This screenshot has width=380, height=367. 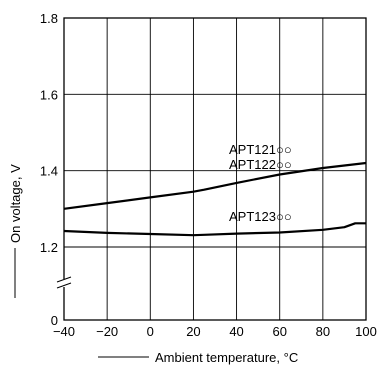 What do you see at coordinates (49, 247) in the screenshot?
I see `y-tick-label: 1.2` at bounding box center [49, 247].